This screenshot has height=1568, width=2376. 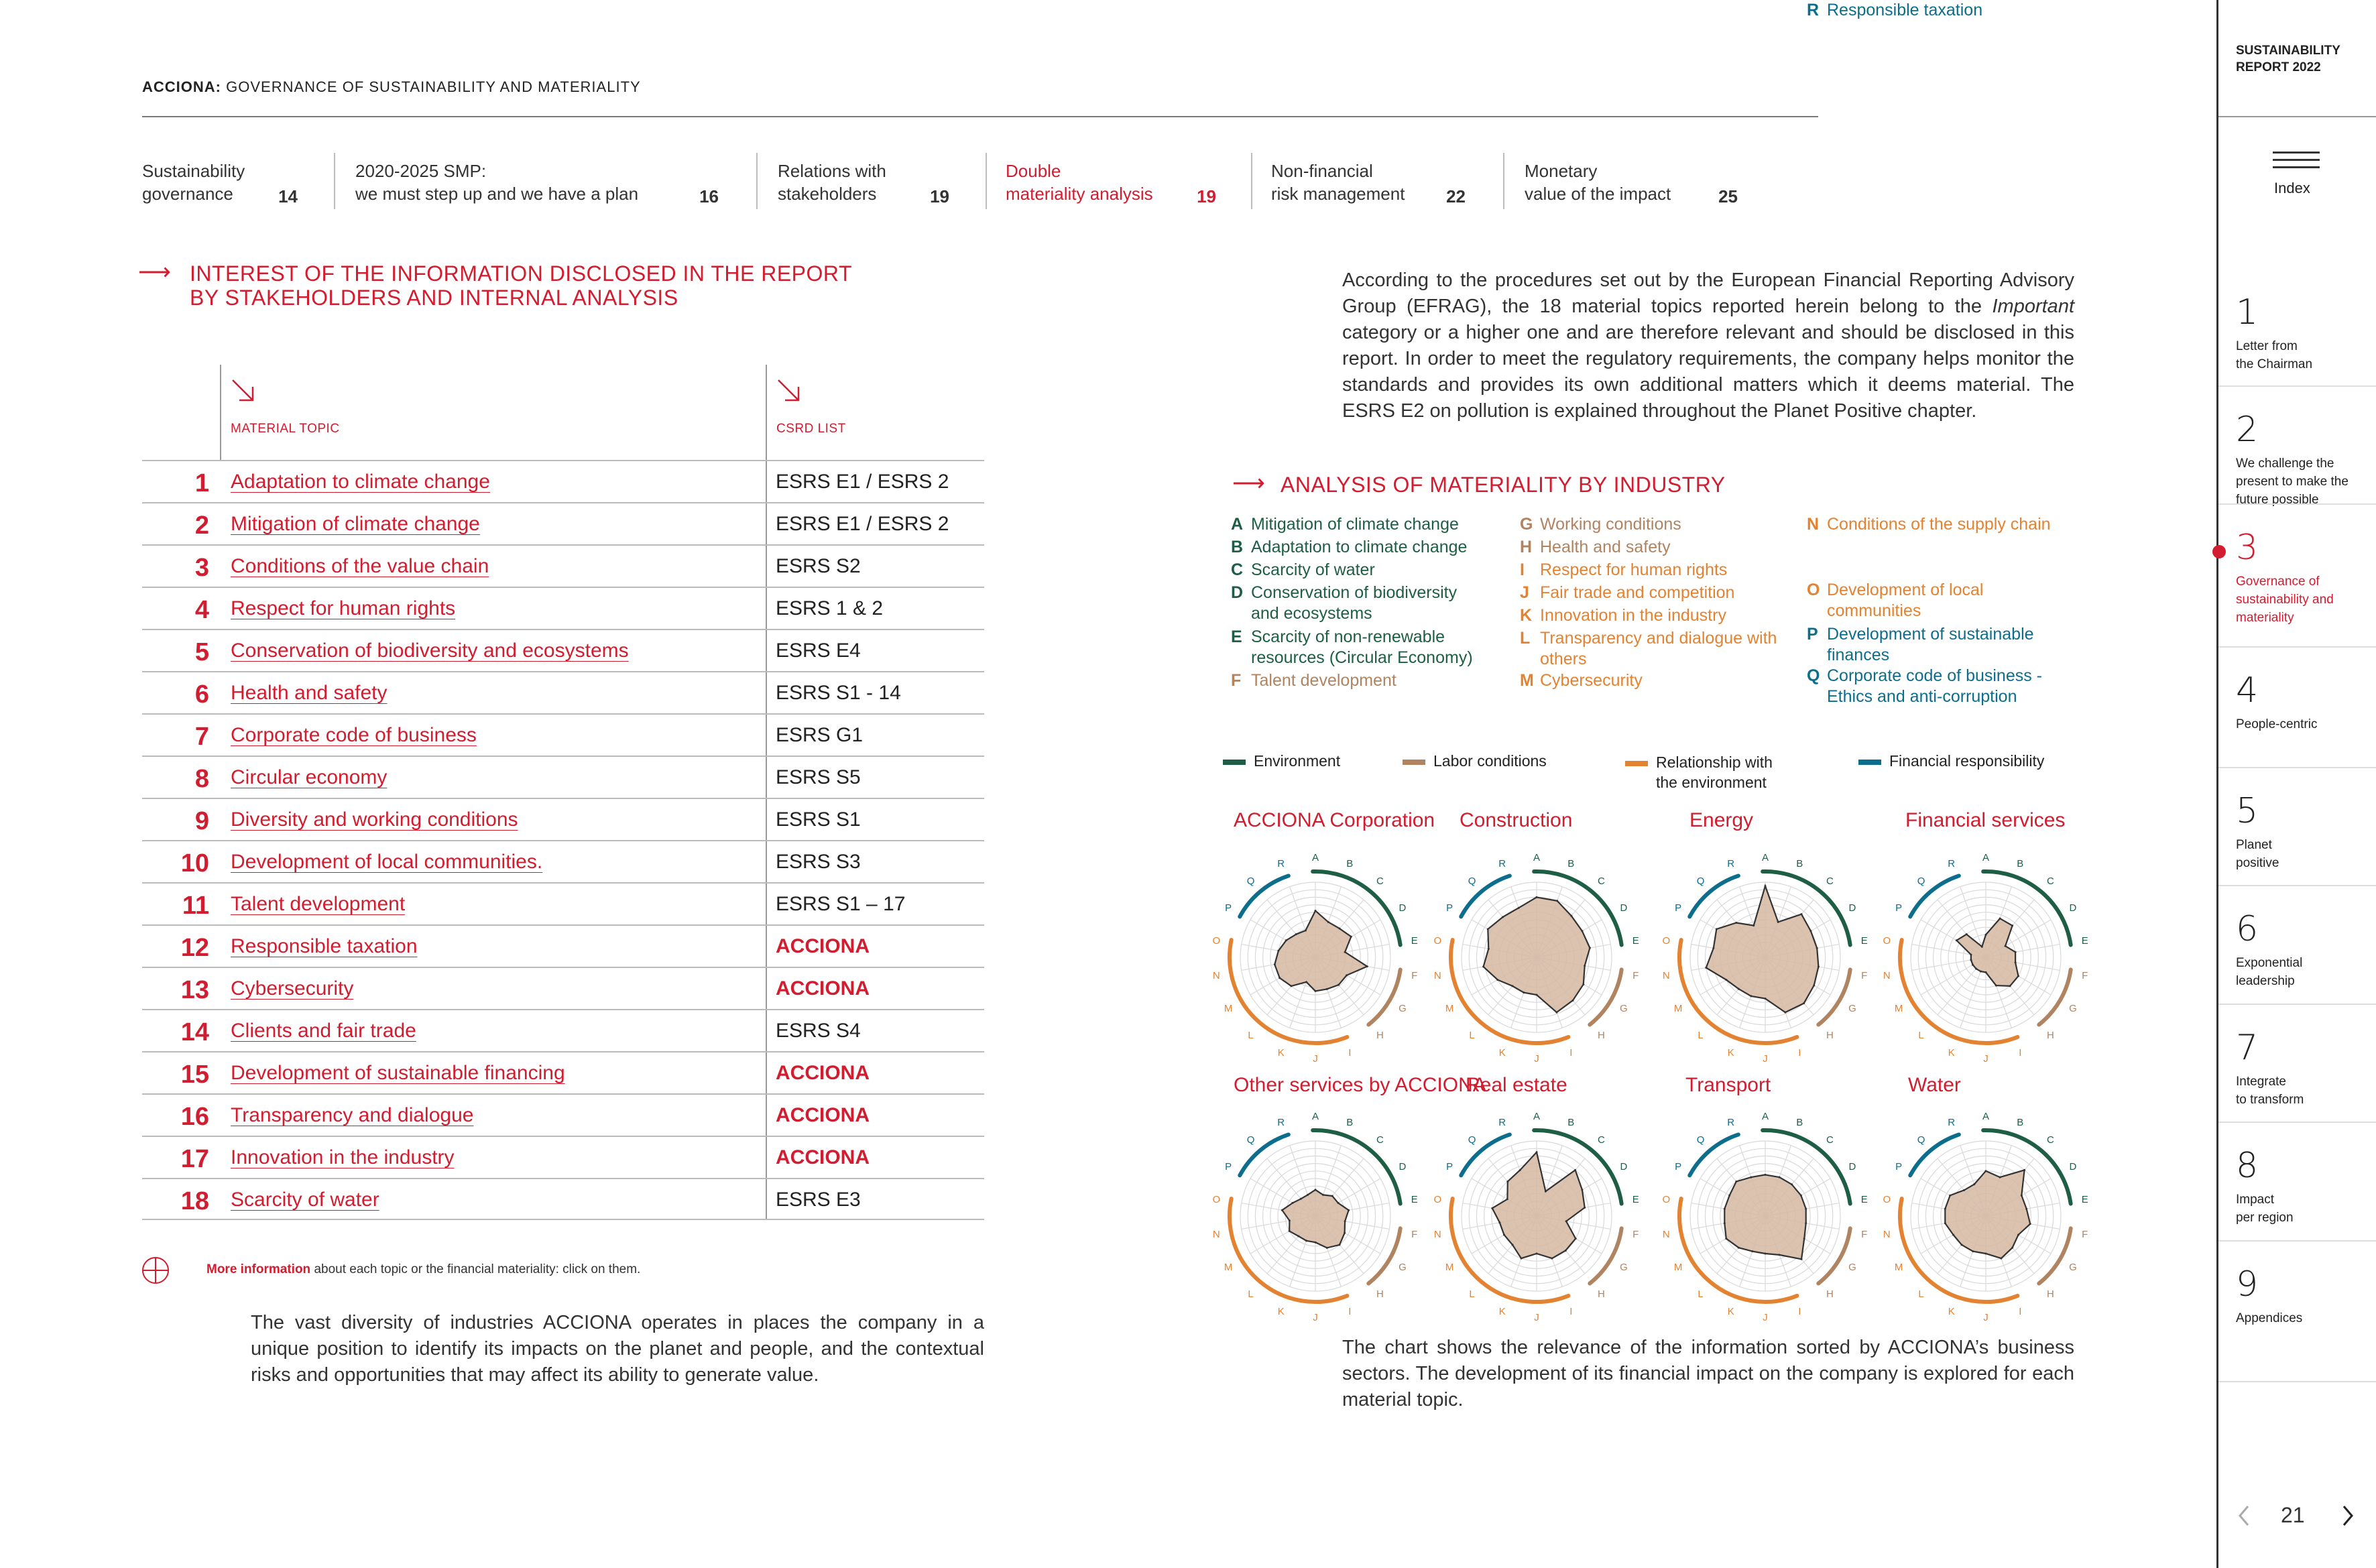 What do you see at coordinates (1976, 969) in the screenshot?
I see `radar-point-l` at bounding box center [1976, 969].